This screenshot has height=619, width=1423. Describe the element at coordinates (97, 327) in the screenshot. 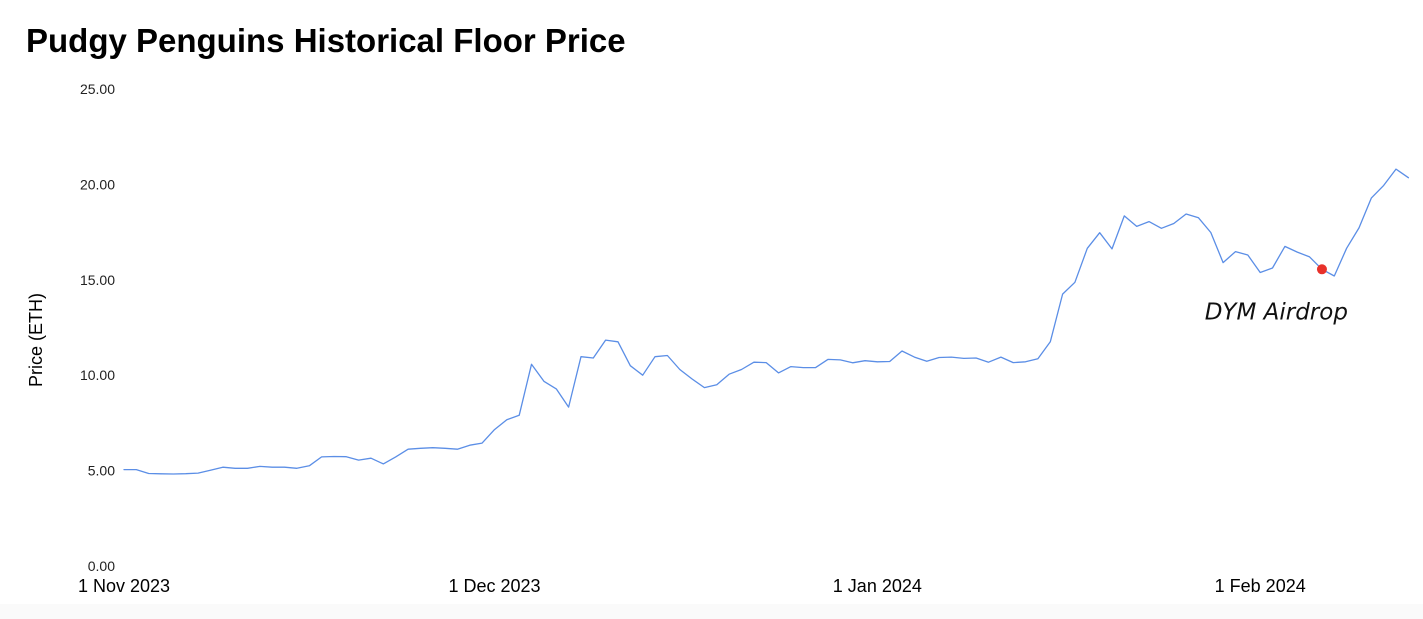

I see `y-axis-ticks: 0.00 5.00 10.00 15.00 20.00 25.00` at that location.